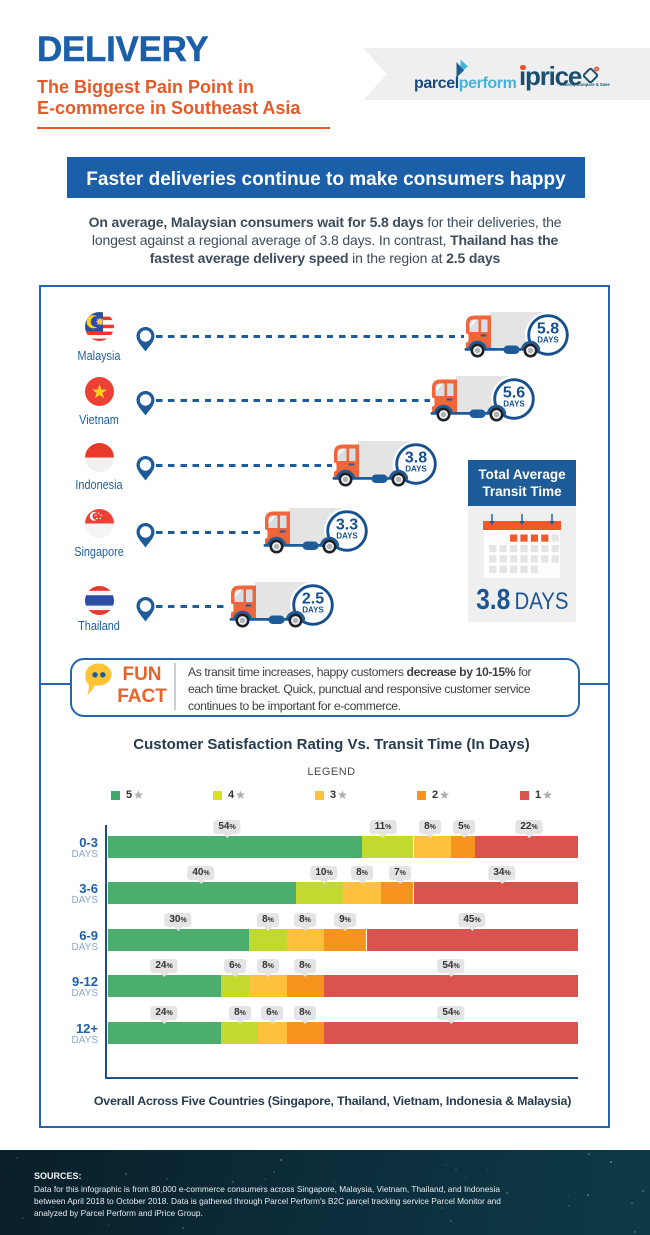  I want to click on svg-text: 3.3, so click(347, 525).